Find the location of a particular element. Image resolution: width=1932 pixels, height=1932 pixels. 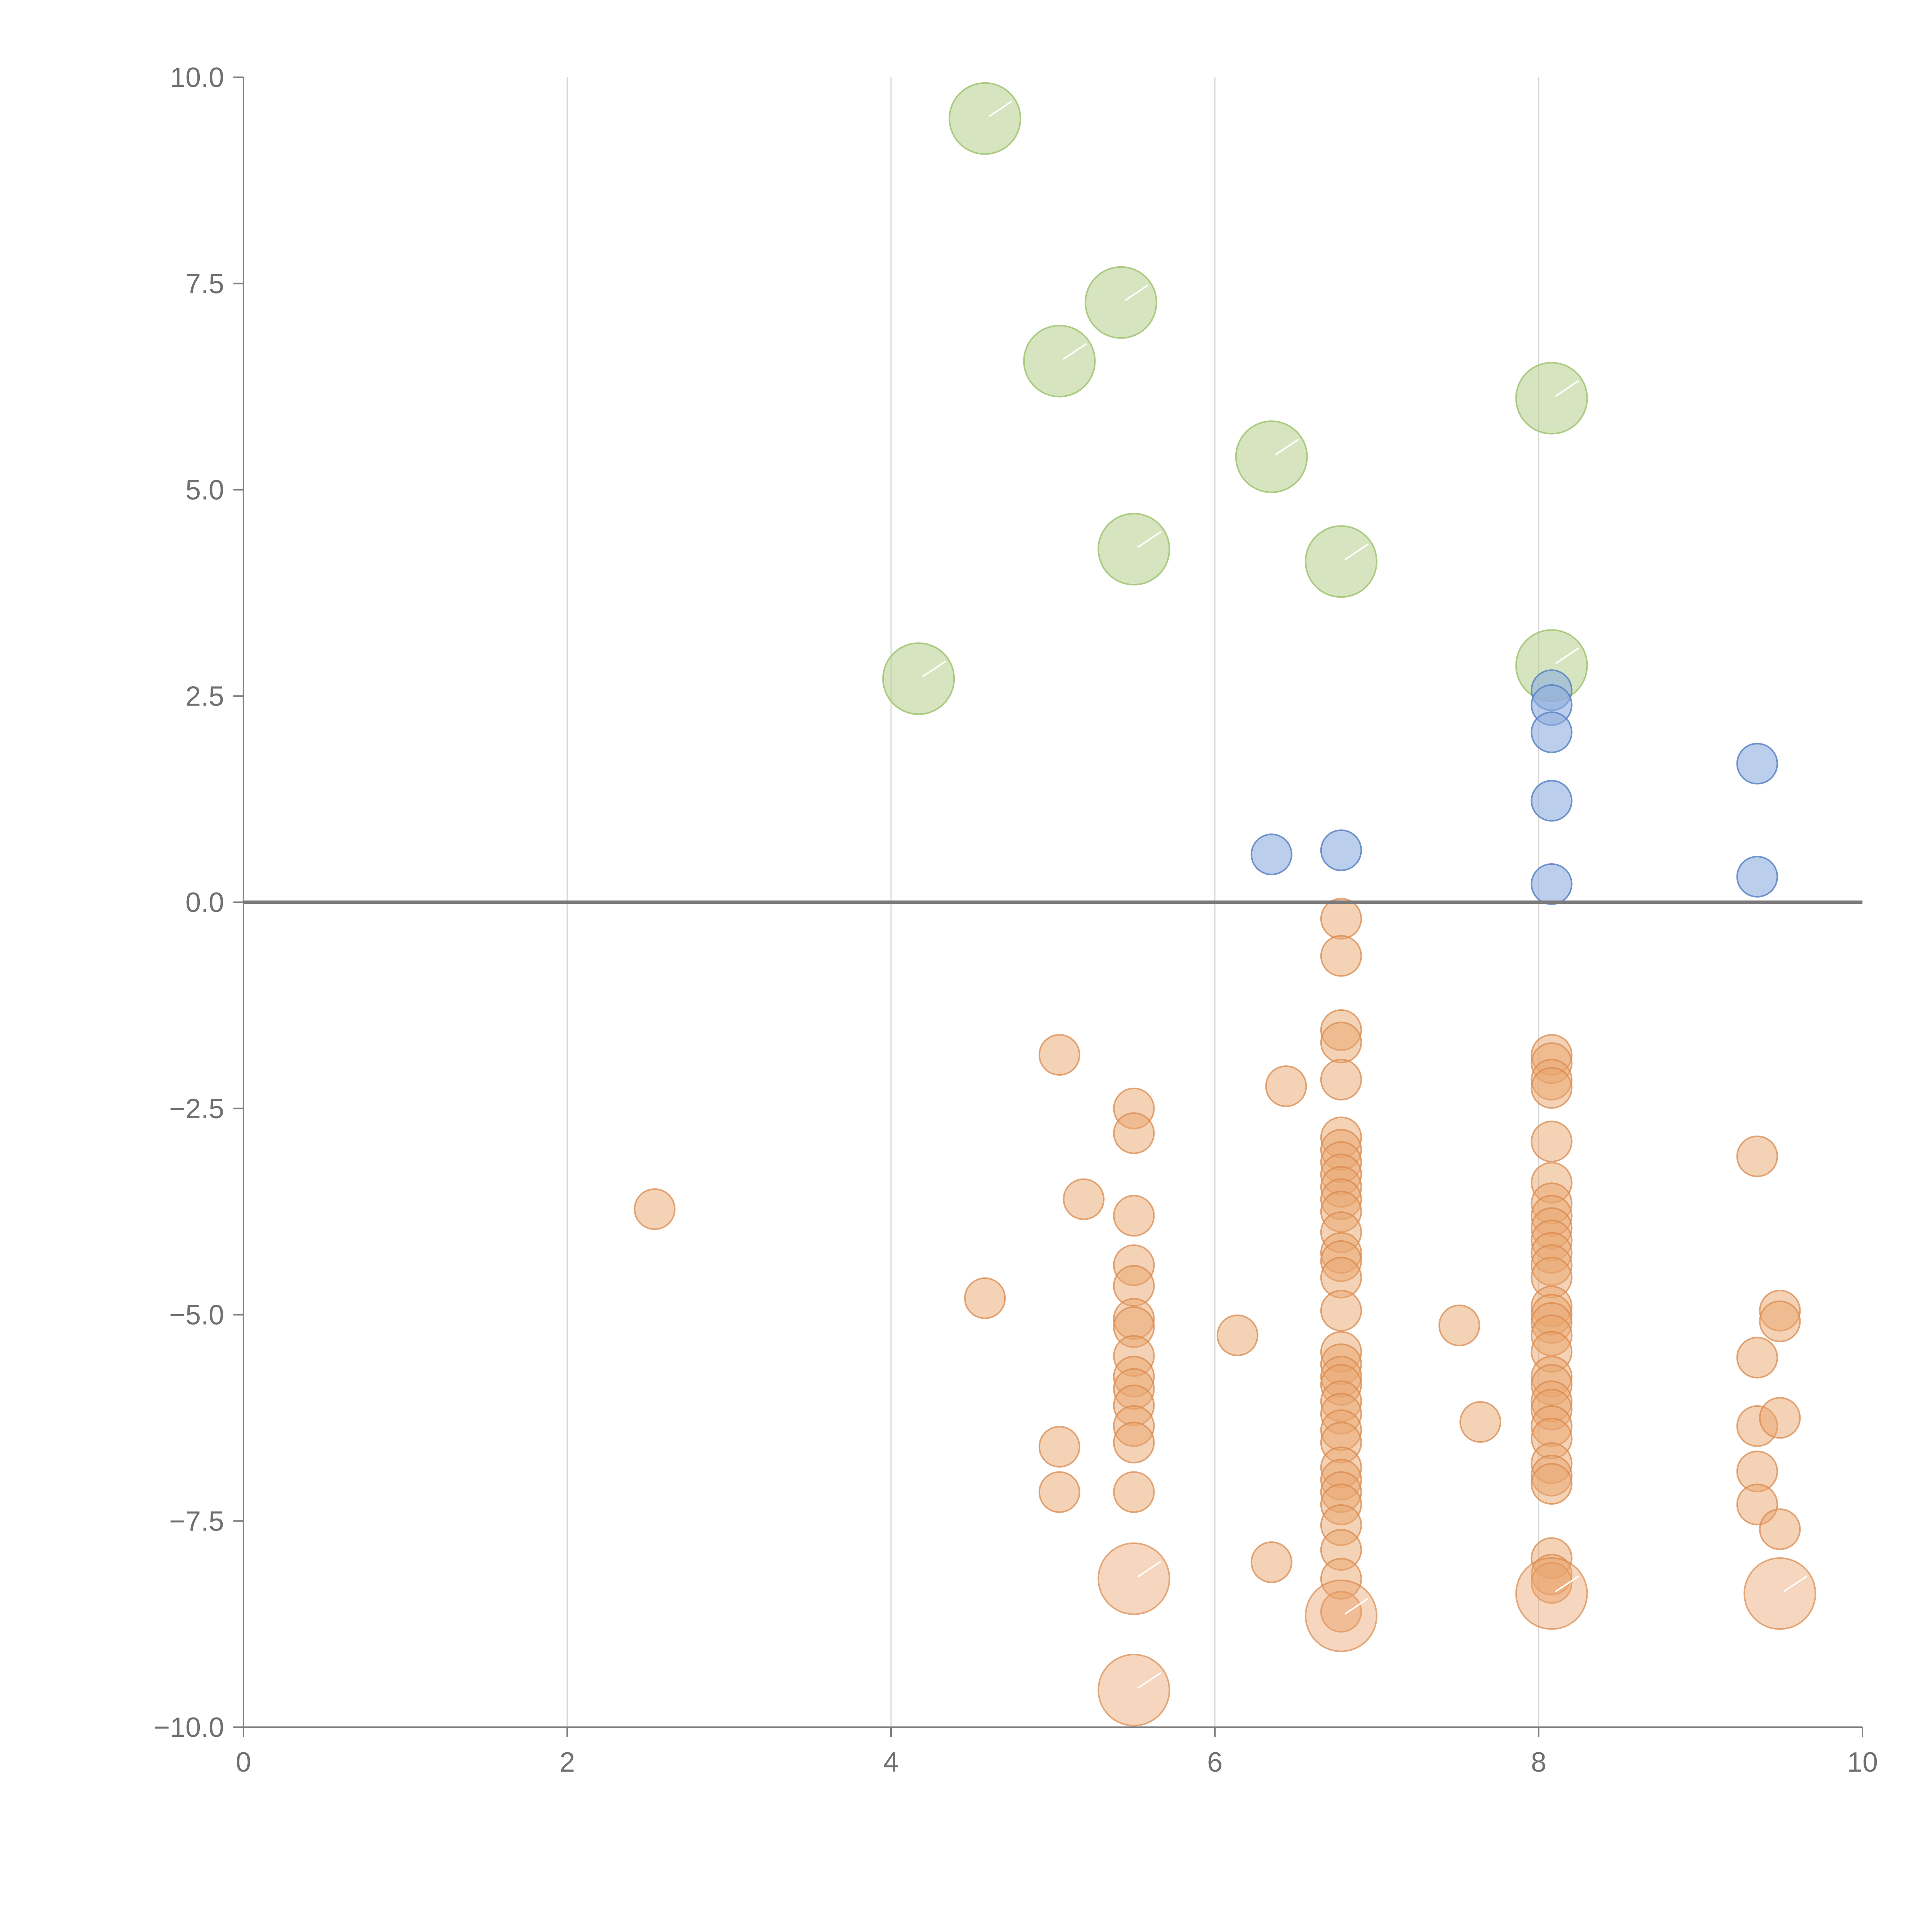

x-tick-label: 2 is located at coordinates (567, 1763).